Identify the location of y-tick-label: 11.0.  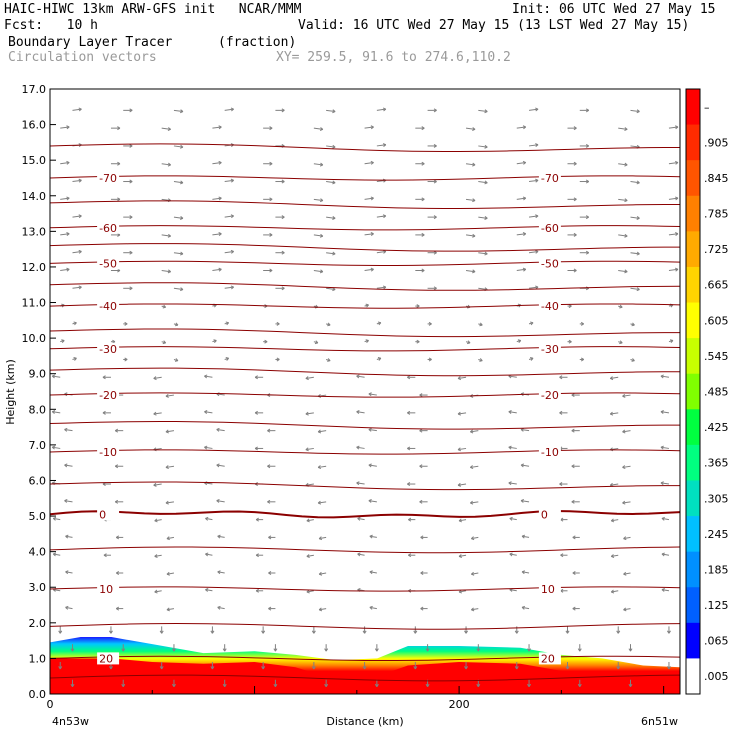
(34, 303).